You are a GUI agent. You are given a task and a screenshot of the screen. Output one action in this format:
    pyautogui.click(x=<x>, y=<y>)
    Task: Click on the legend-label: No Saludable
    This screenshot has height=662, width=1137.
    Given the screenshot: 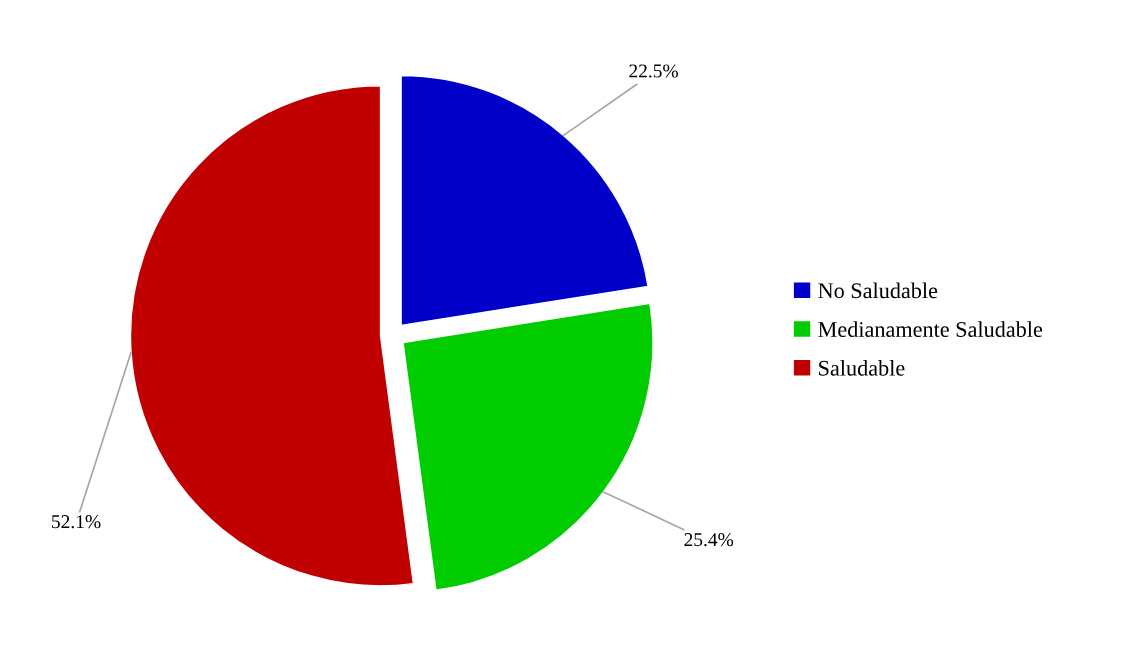 What is the action you would take?
    pyautogui.click(x=878, y=290)
    